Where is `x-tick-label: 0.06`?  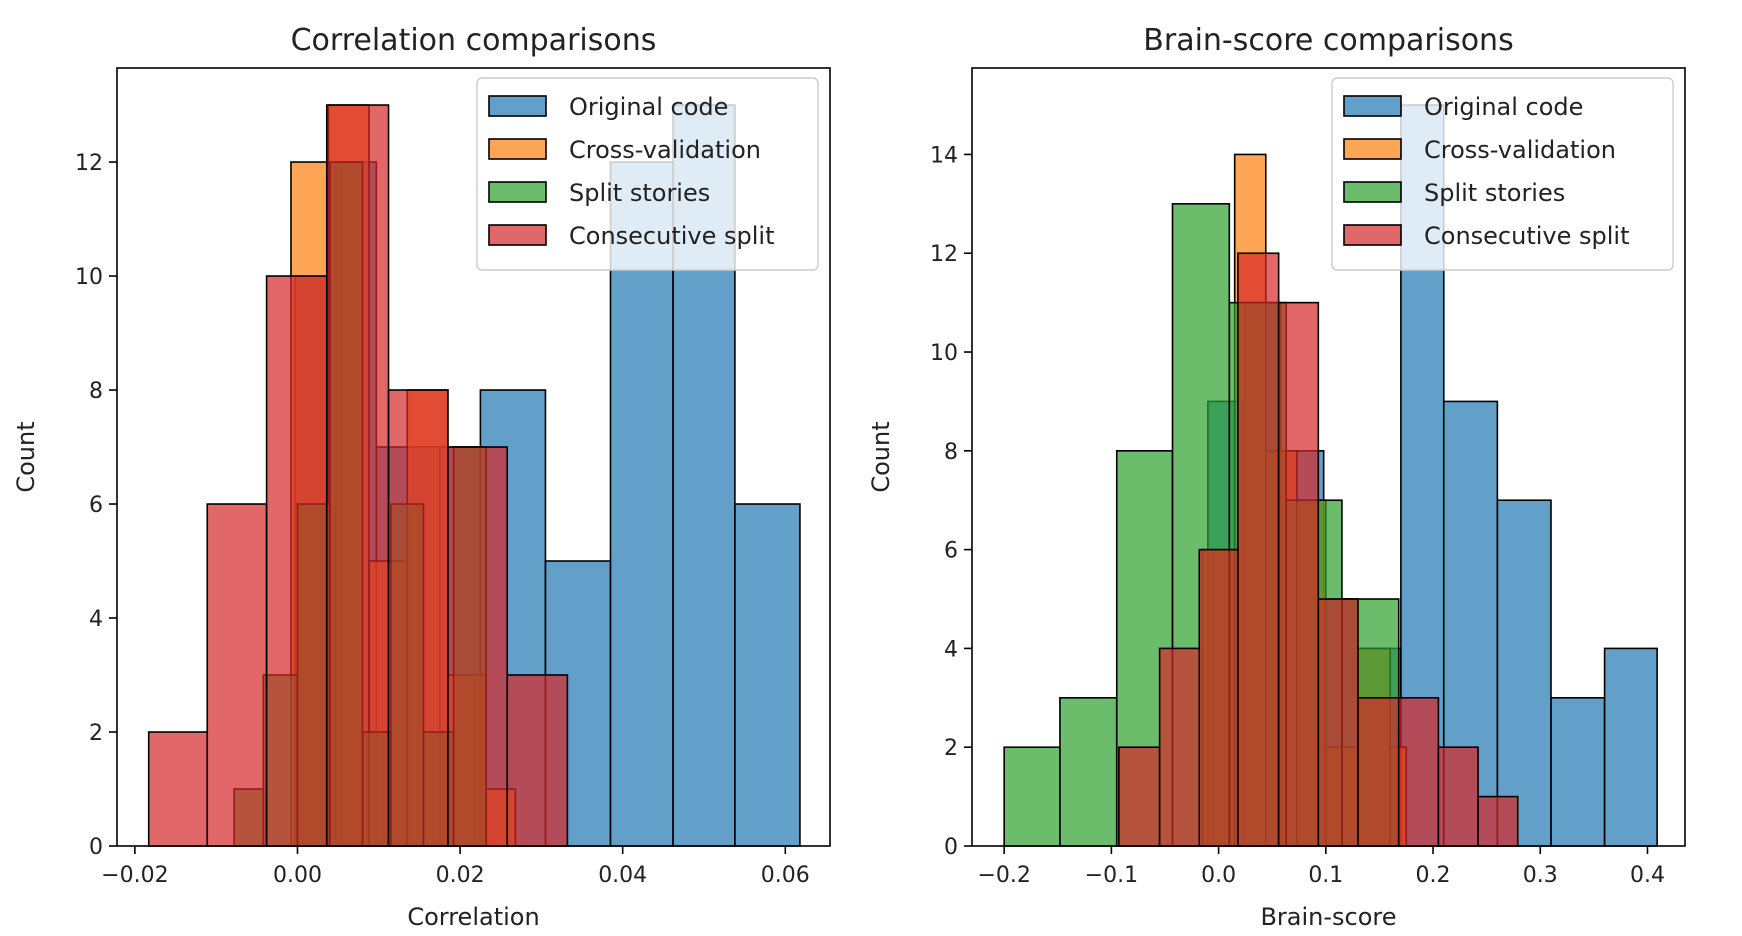
x-tick-label: 0.06 is located at coordinates (785, 875).